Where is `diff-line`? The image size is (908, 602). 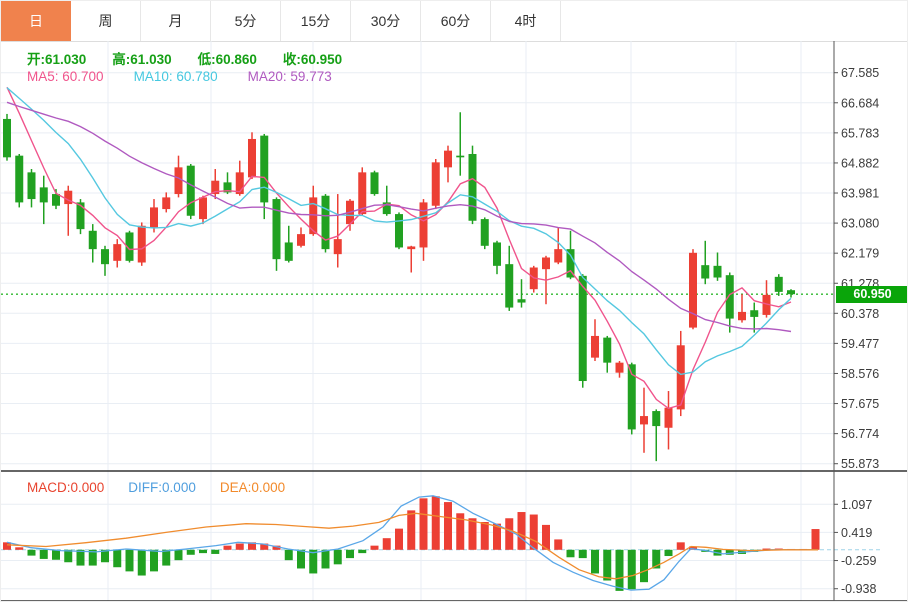
diff-line is located at coordinates (412, 543).